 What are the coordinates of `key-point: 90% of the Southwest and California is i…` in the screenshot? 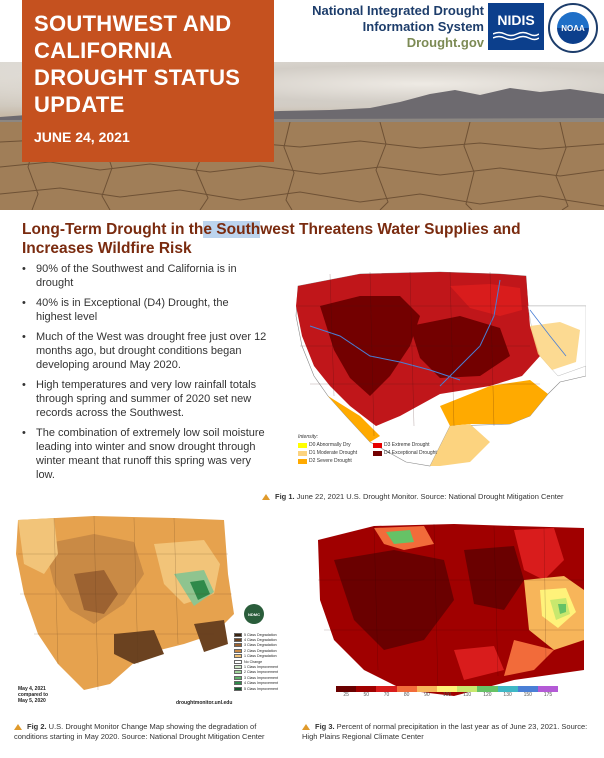 It's located at (144, 276).